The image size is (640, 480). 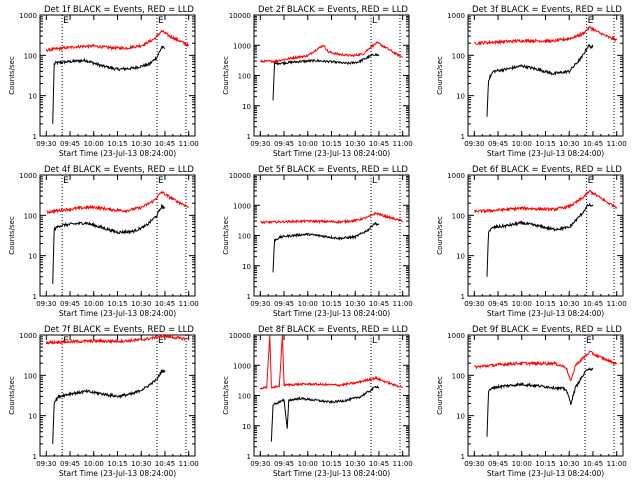 What do you see at coordinates (547, 330) in the screenshot?
I see `chart-title: Det 9f BLACK = Events, RED = LLD` at bounding box center [547, 330].